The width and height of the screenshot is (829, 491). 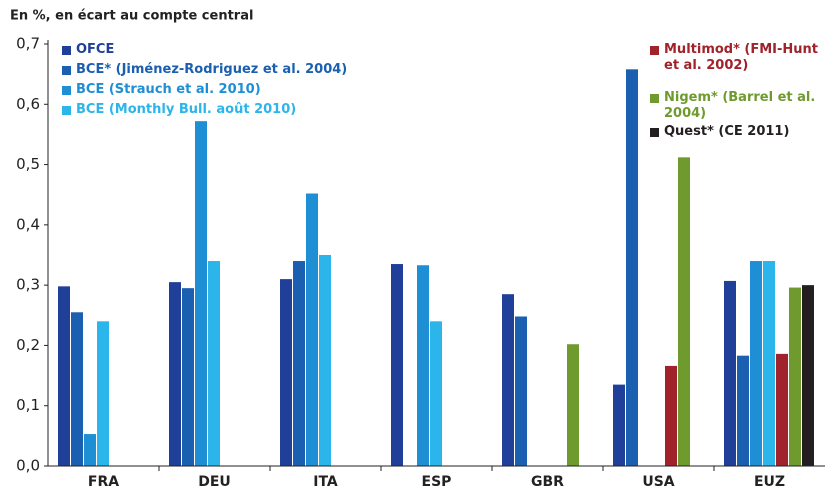 What do you see at coordinates (28, 405) in the screenshot?
I see `y-tick-label: 0,1` at bounding box center [28, 405].